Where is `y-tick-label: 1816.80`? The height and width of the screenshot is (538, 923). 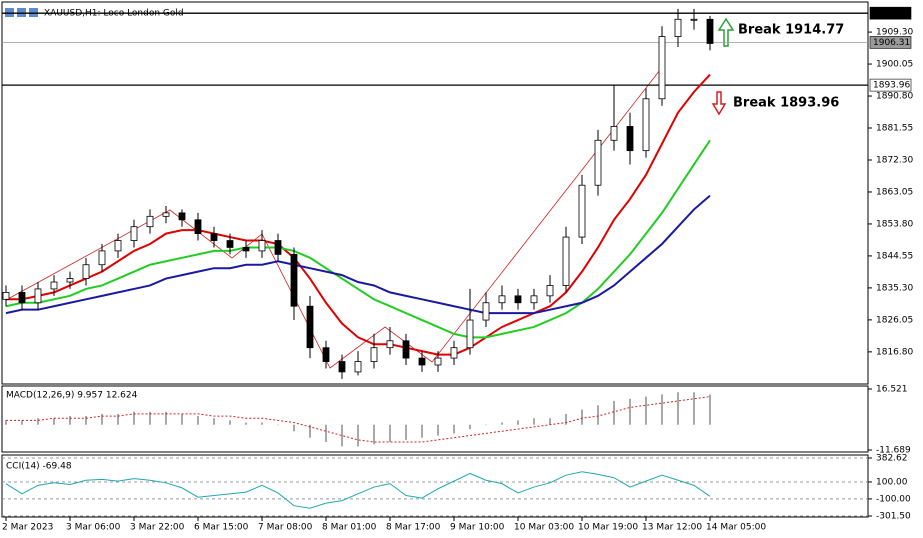
y-tick-label: 1816.80 is located at coordinates (894, 352).